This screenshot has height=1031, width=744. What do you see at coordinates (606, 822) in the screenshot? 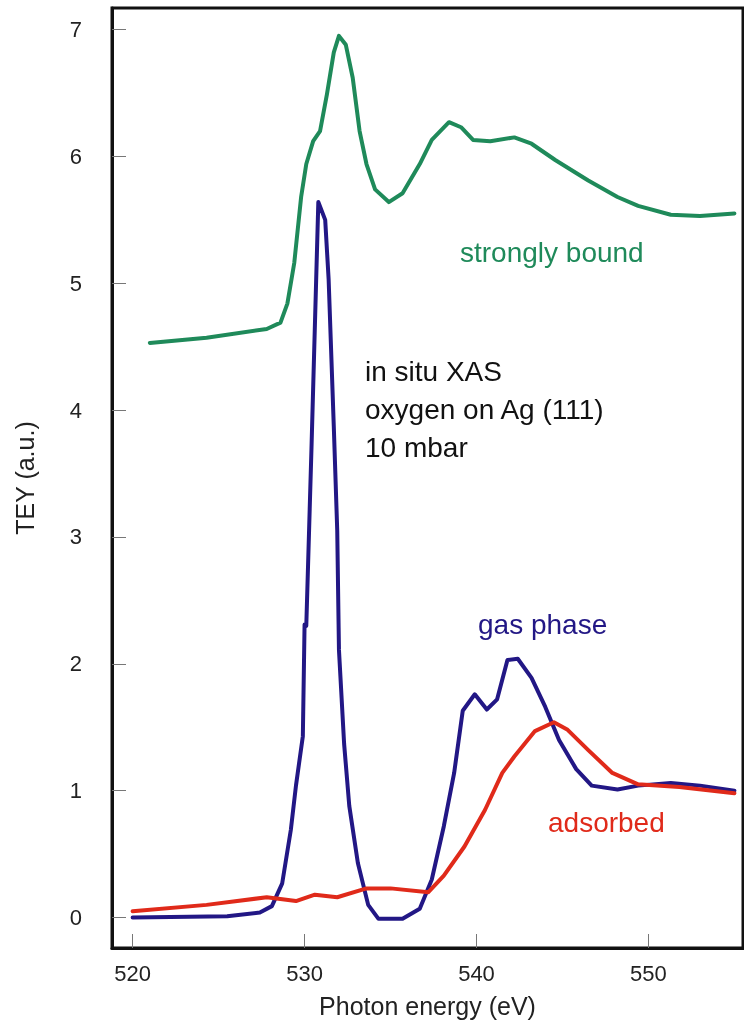
I see `series-label: adsorbed` at bounding box center [606, 822].